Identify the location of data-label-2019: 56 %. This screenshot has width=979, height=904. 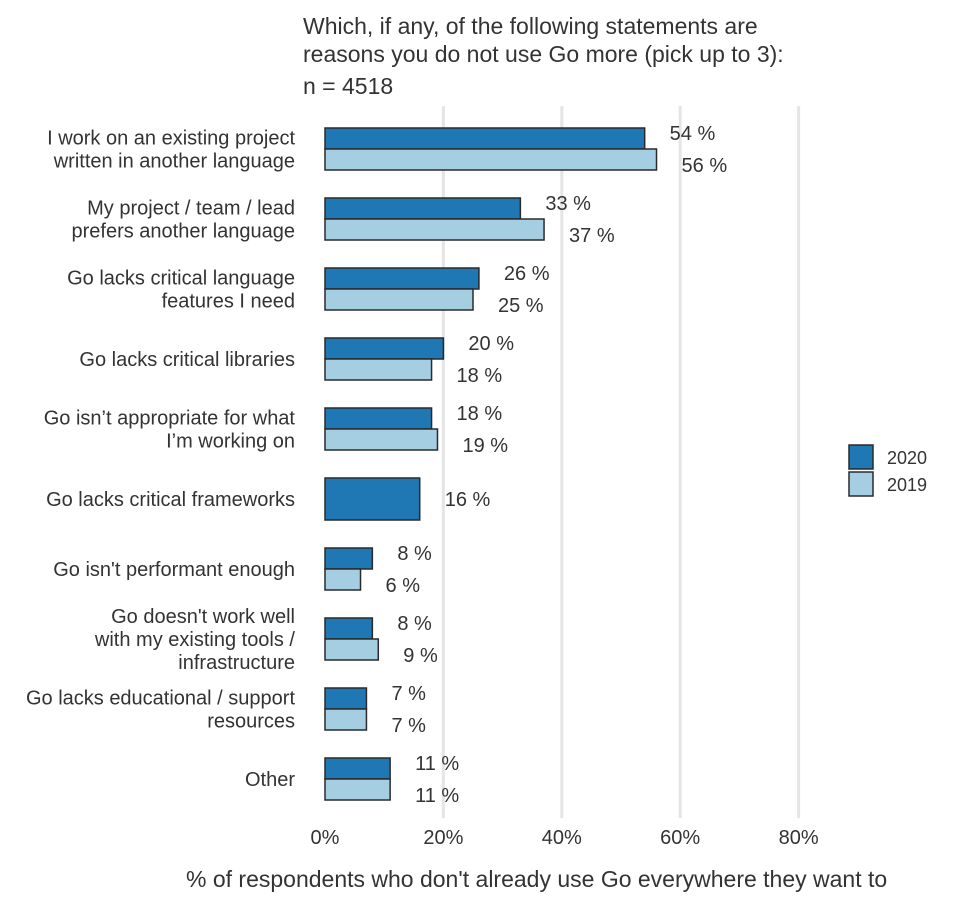
(705, 166).